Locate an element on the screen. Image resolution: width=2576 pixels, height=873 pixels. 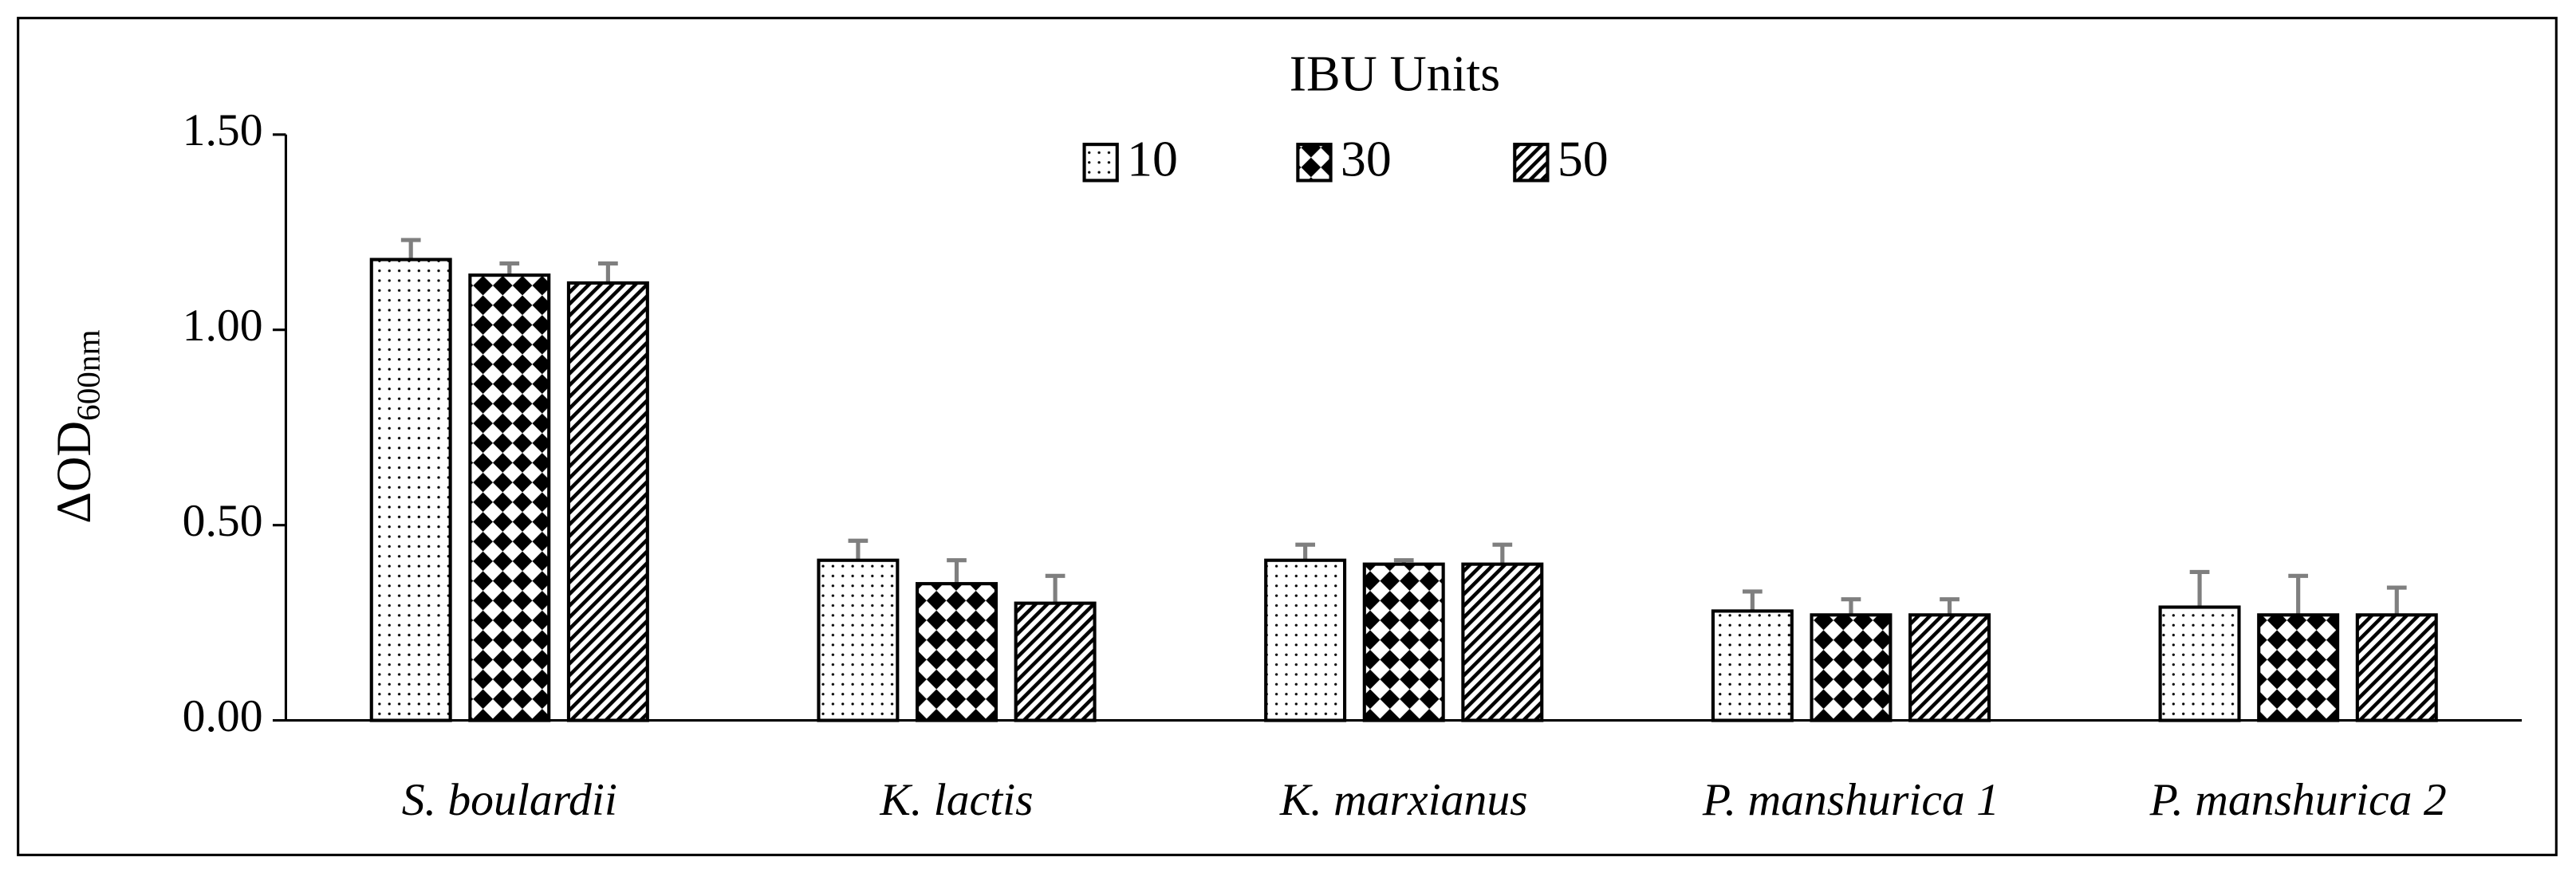
legend-label: 50 is located at coordinates (1583, 159).